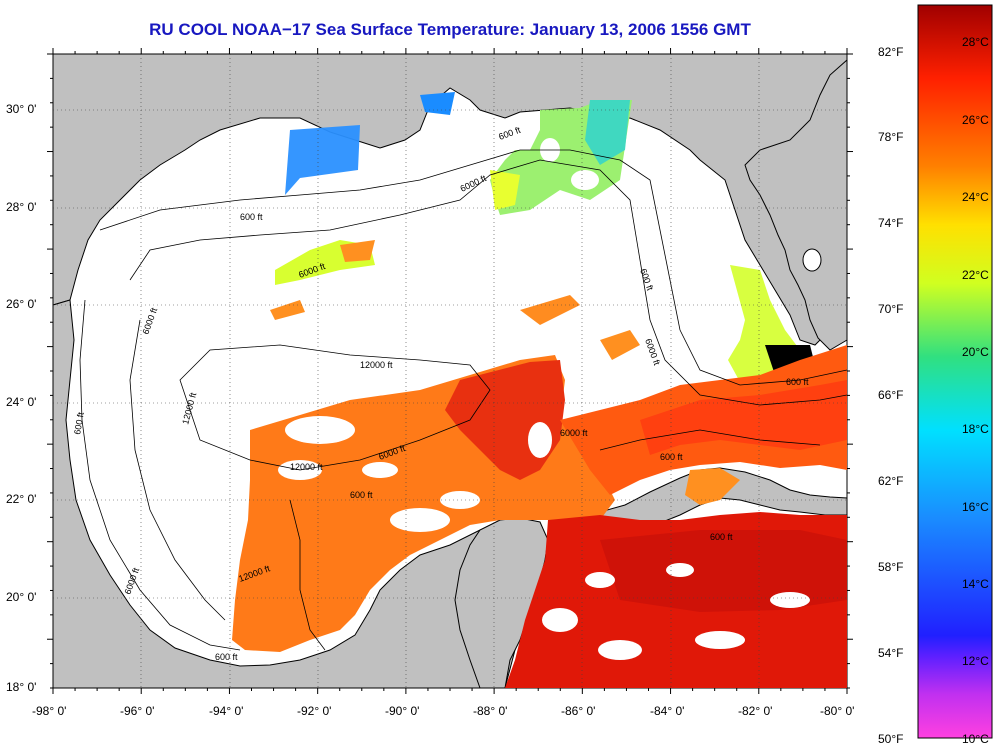 This screenshot has width=1008, height=754. Describe the element at coordinates (755, 711) in the screenshot. I see `lon-label: -82° 0'` at that location.